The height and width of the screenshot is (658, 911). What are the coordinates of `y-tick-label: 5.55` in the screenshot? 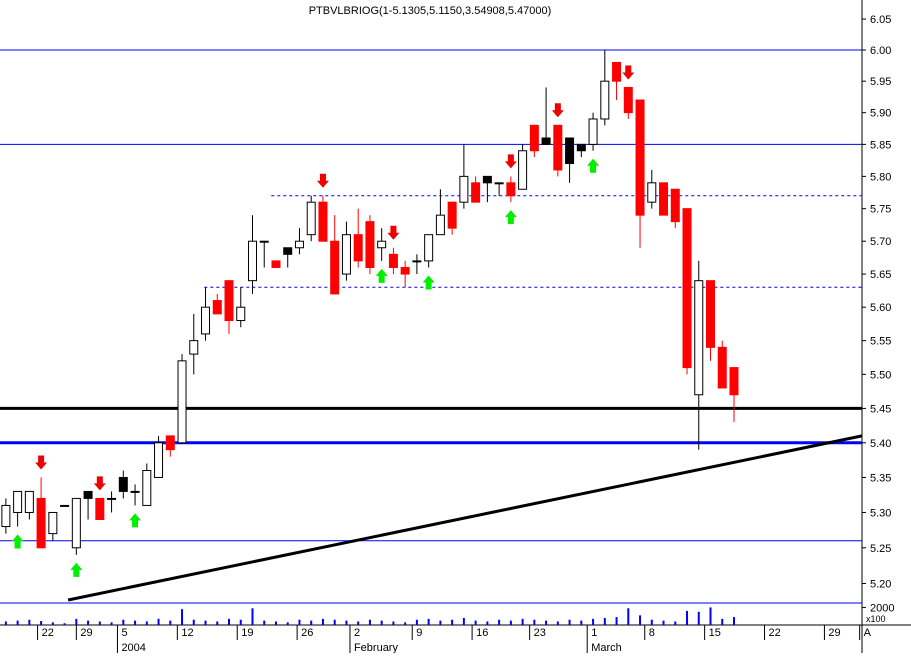 It's located at (880, 342).